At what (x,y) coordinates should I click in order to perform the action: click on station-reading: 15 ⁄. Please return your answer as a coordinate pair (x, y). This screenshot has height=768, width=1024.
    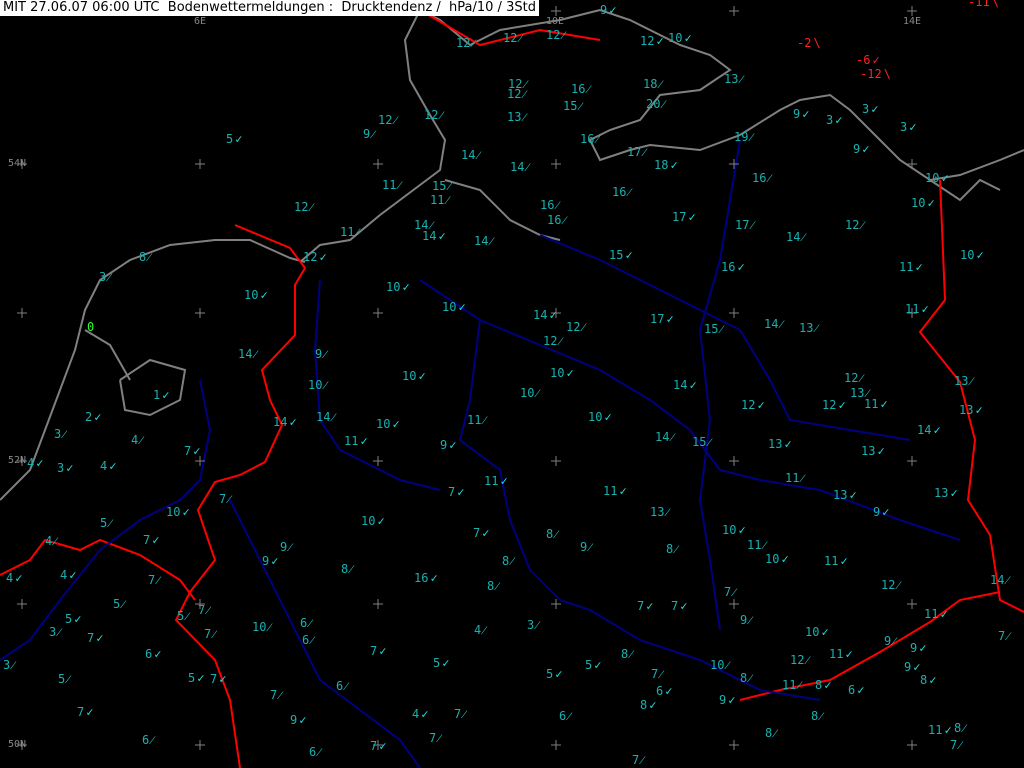
    Looking at the image, I should click on (441, 186).